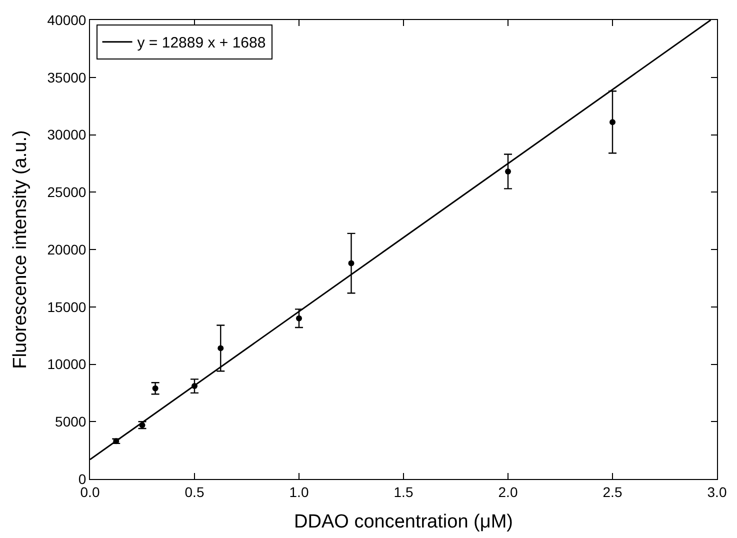 This screenshot has height=538, width=737. What do you see at coordinates (66, 306) in the screenshot?
I see `y-tick-label: 15000` at bounding box center [66, 306].